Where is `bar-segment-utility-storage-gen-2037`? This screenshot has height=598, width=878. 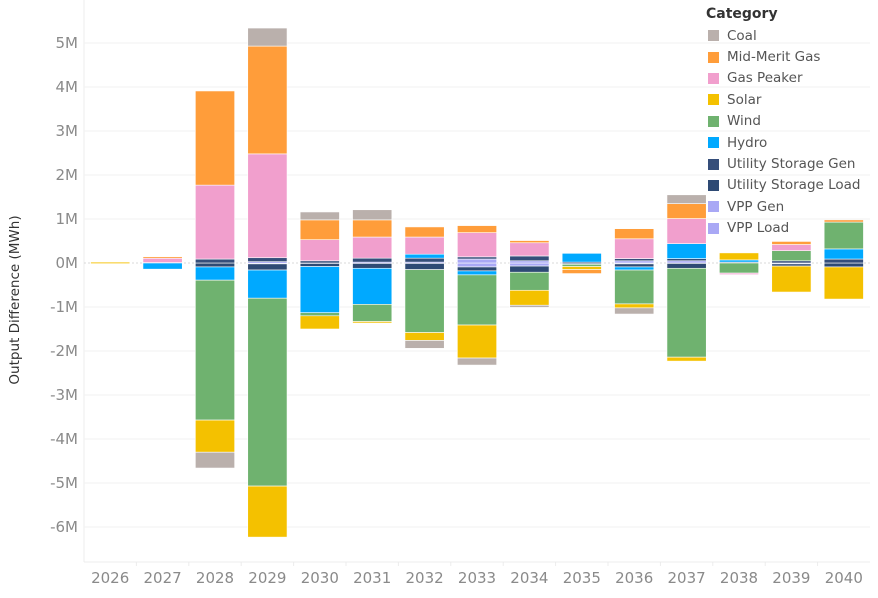
bar-segment-utility-storage-gen-2037 is located at coordinates (686, 260).